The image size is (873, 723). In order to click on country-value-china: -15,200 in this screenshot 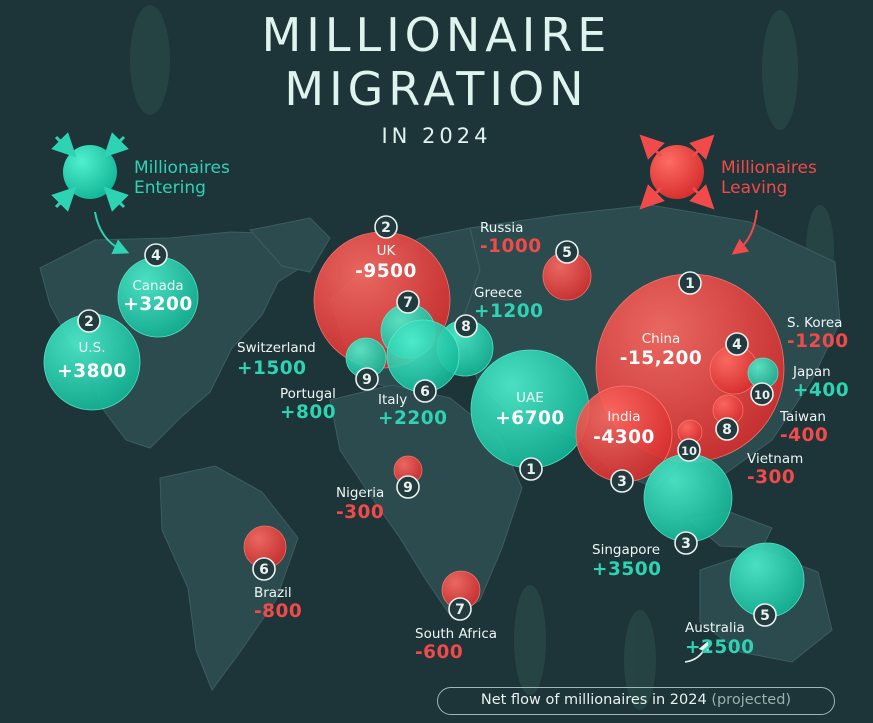, I will do `click(661, 358)`.